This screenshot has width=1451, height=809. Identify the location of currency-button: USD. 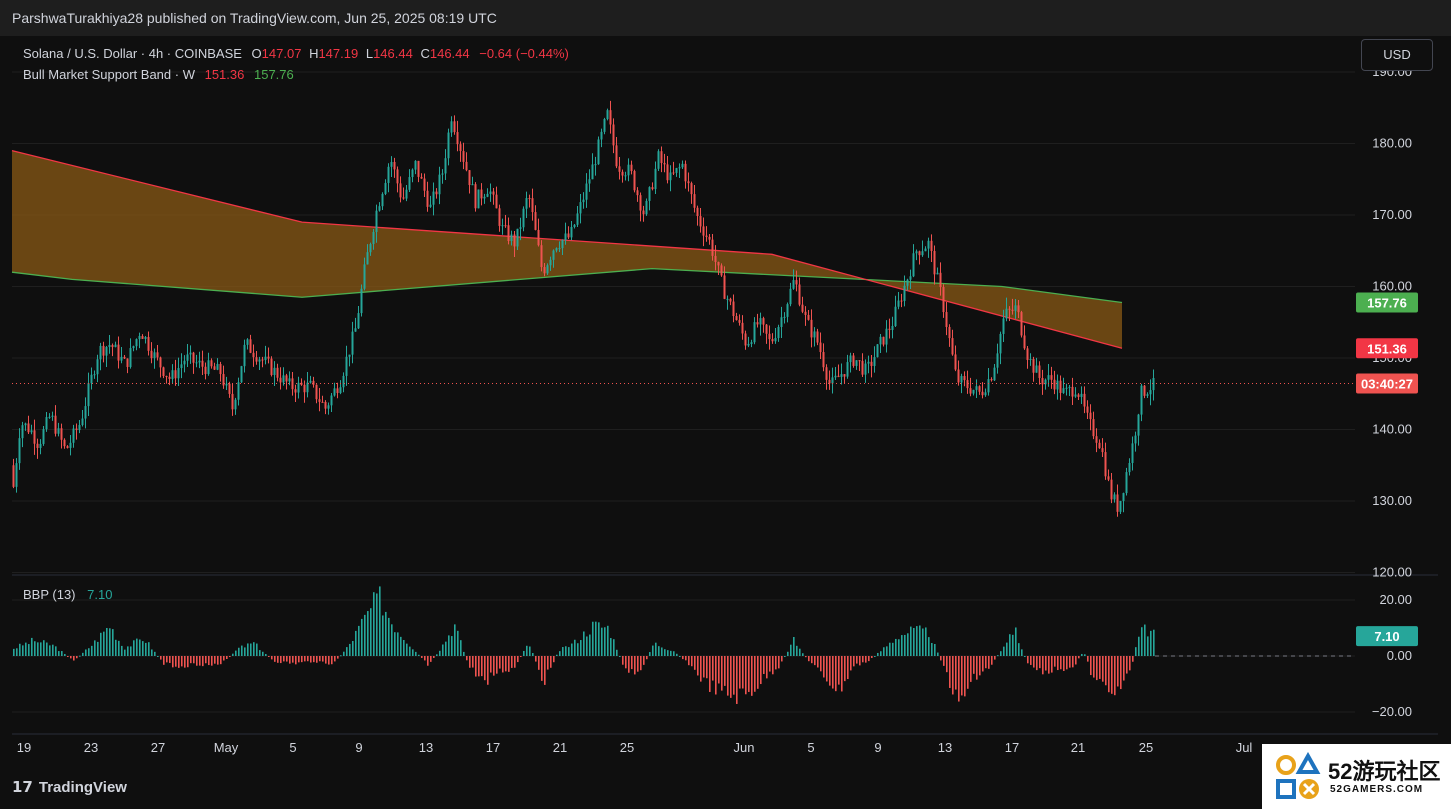
(1397, 55).